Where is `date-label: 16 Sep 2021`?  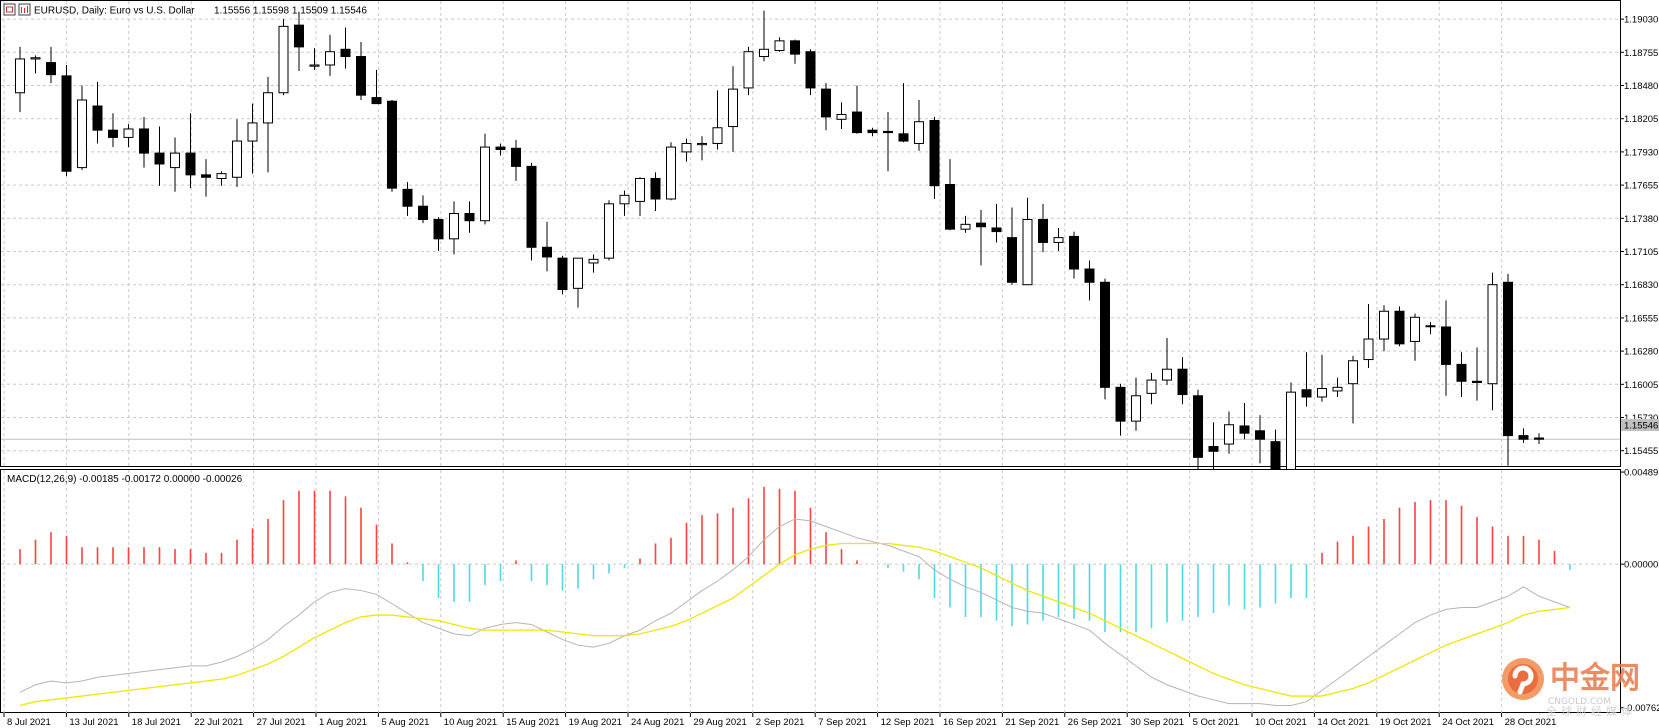 date-label: 16 Sep 2021 is located at coordinates (970, 722).